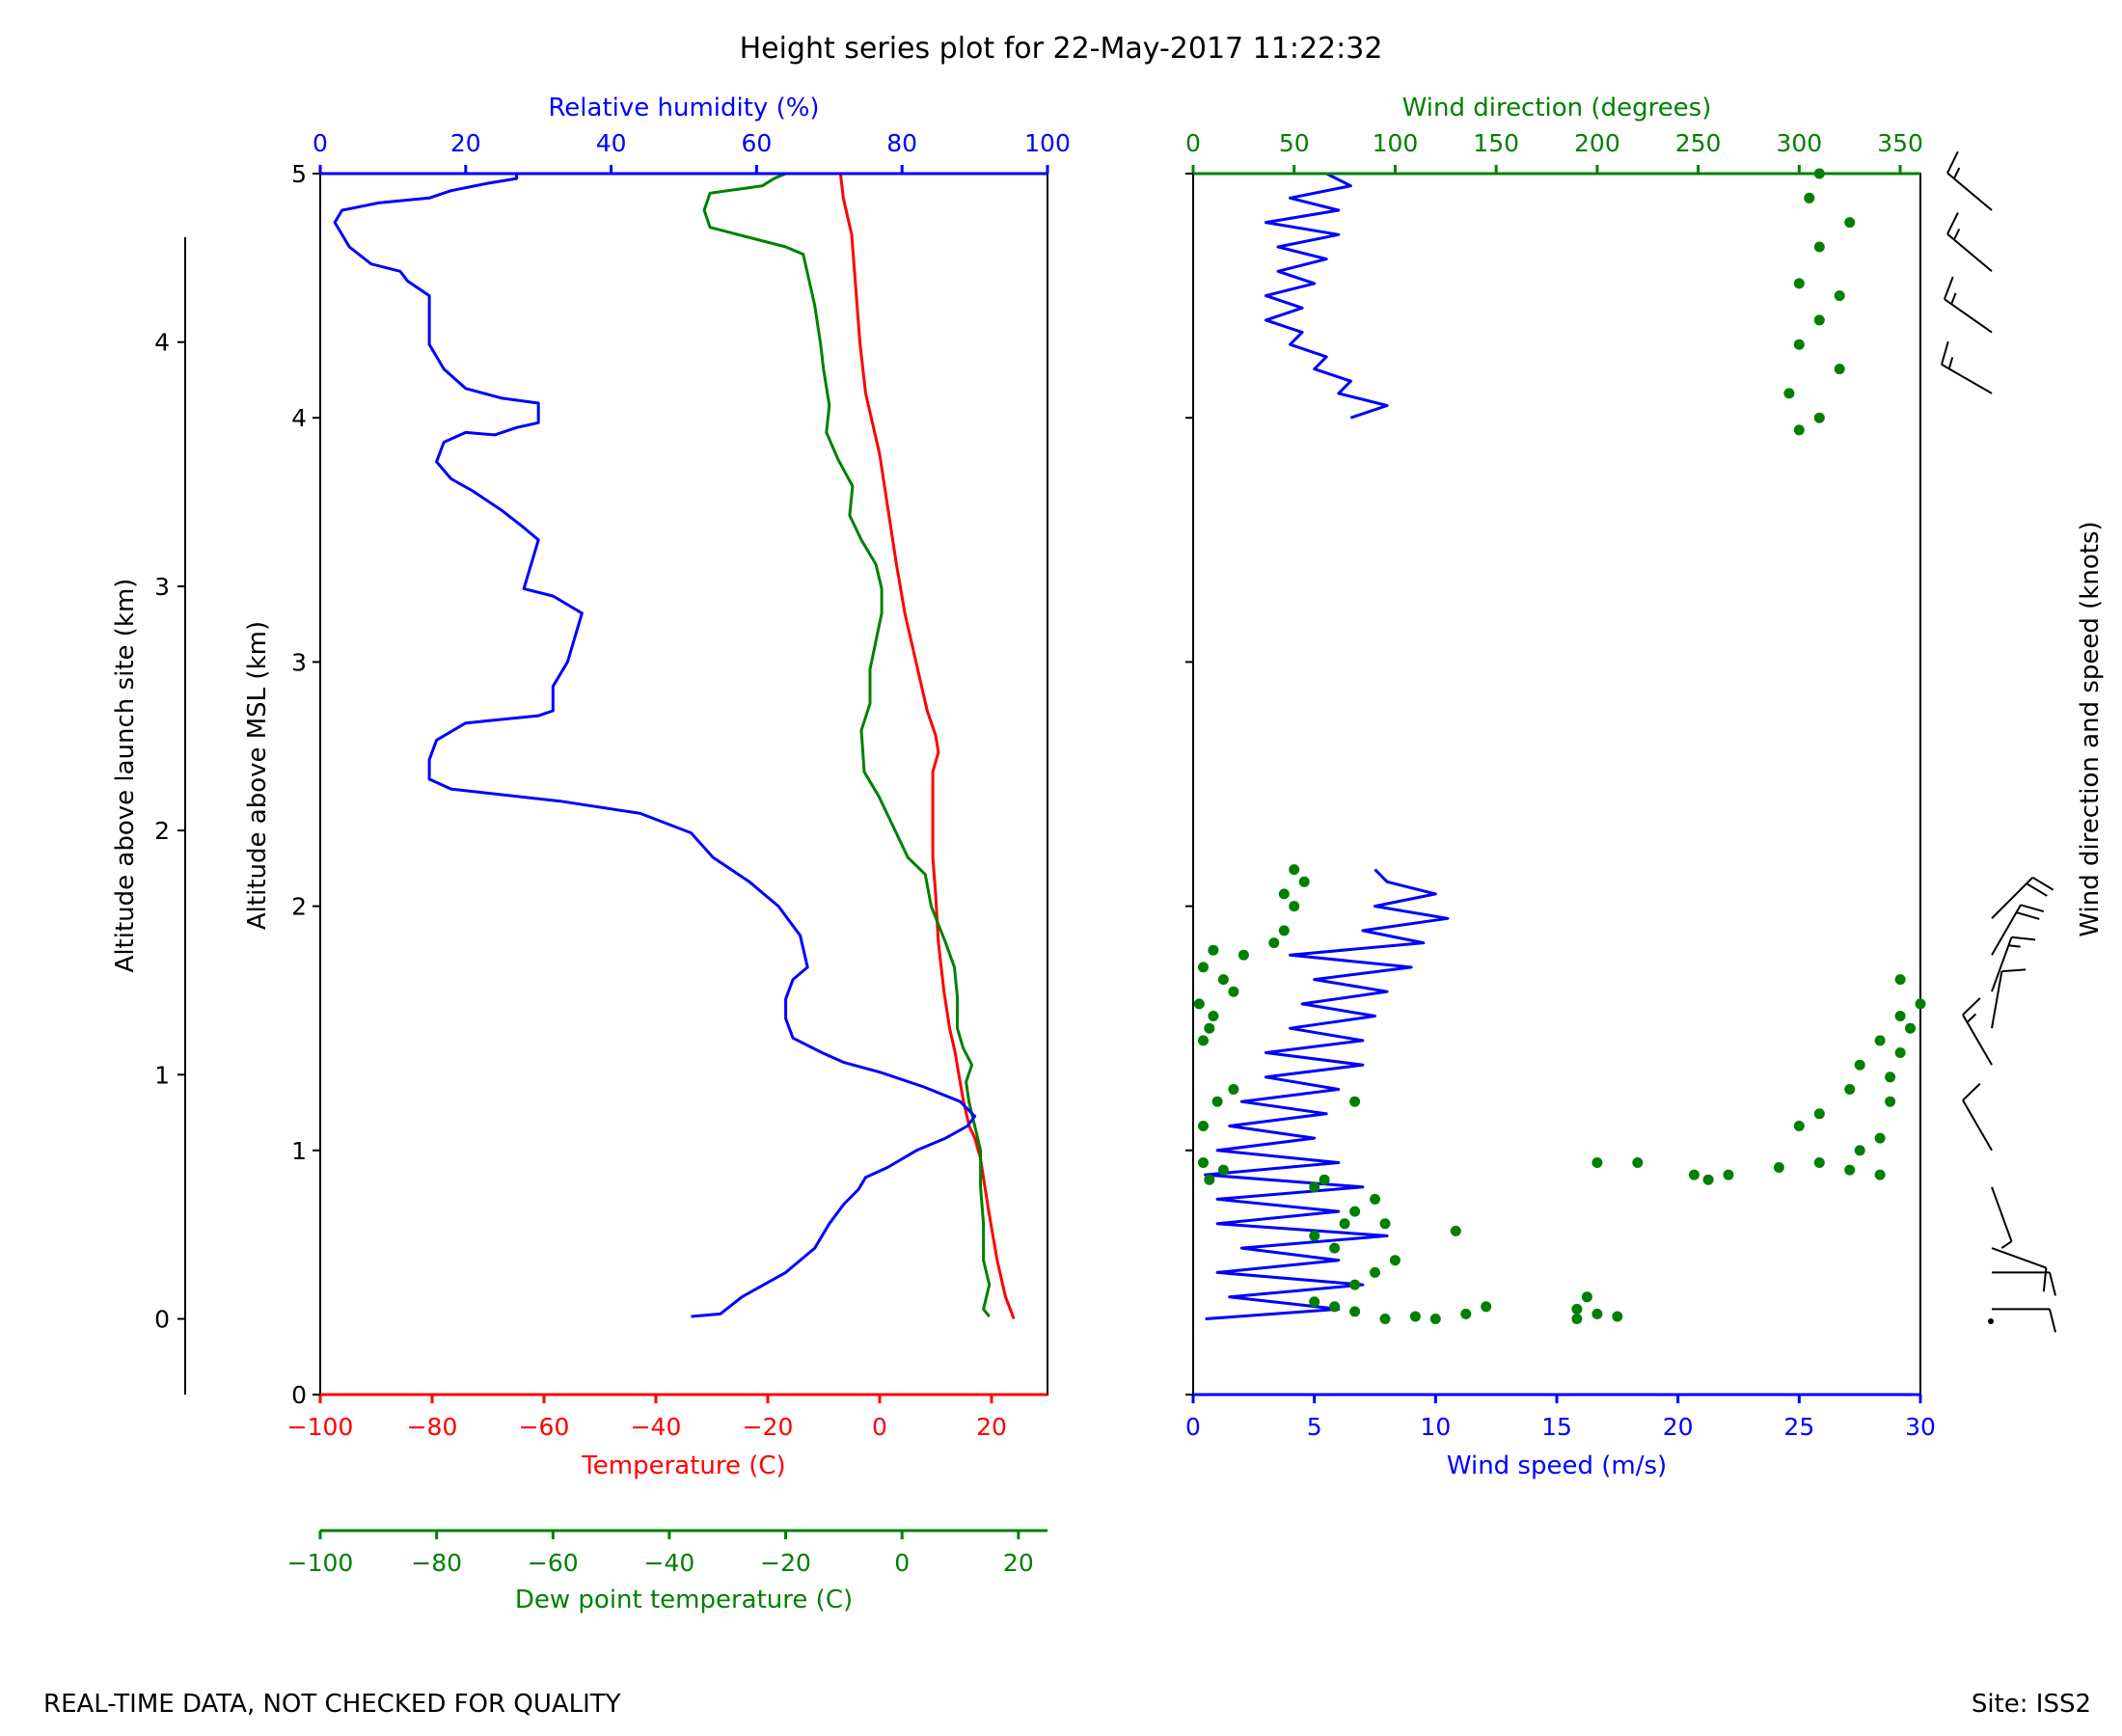  I want to click on dewpoint-tick-label: 20, so click(1019, 1563).